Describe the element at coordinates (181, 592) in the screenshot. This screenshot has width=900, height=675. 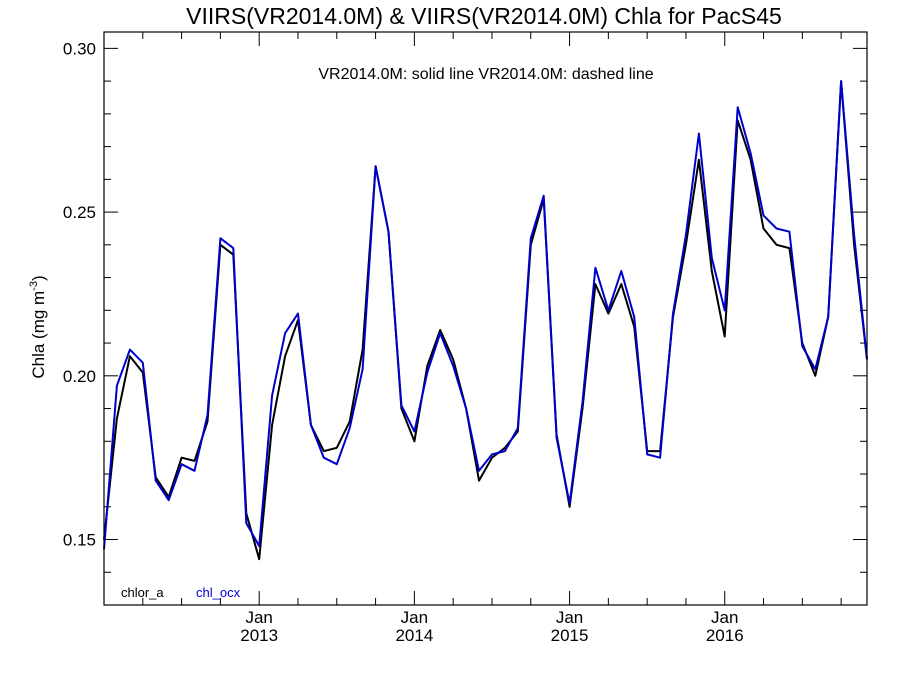
I see `legend: chlor_a chl_ocx` at that location.